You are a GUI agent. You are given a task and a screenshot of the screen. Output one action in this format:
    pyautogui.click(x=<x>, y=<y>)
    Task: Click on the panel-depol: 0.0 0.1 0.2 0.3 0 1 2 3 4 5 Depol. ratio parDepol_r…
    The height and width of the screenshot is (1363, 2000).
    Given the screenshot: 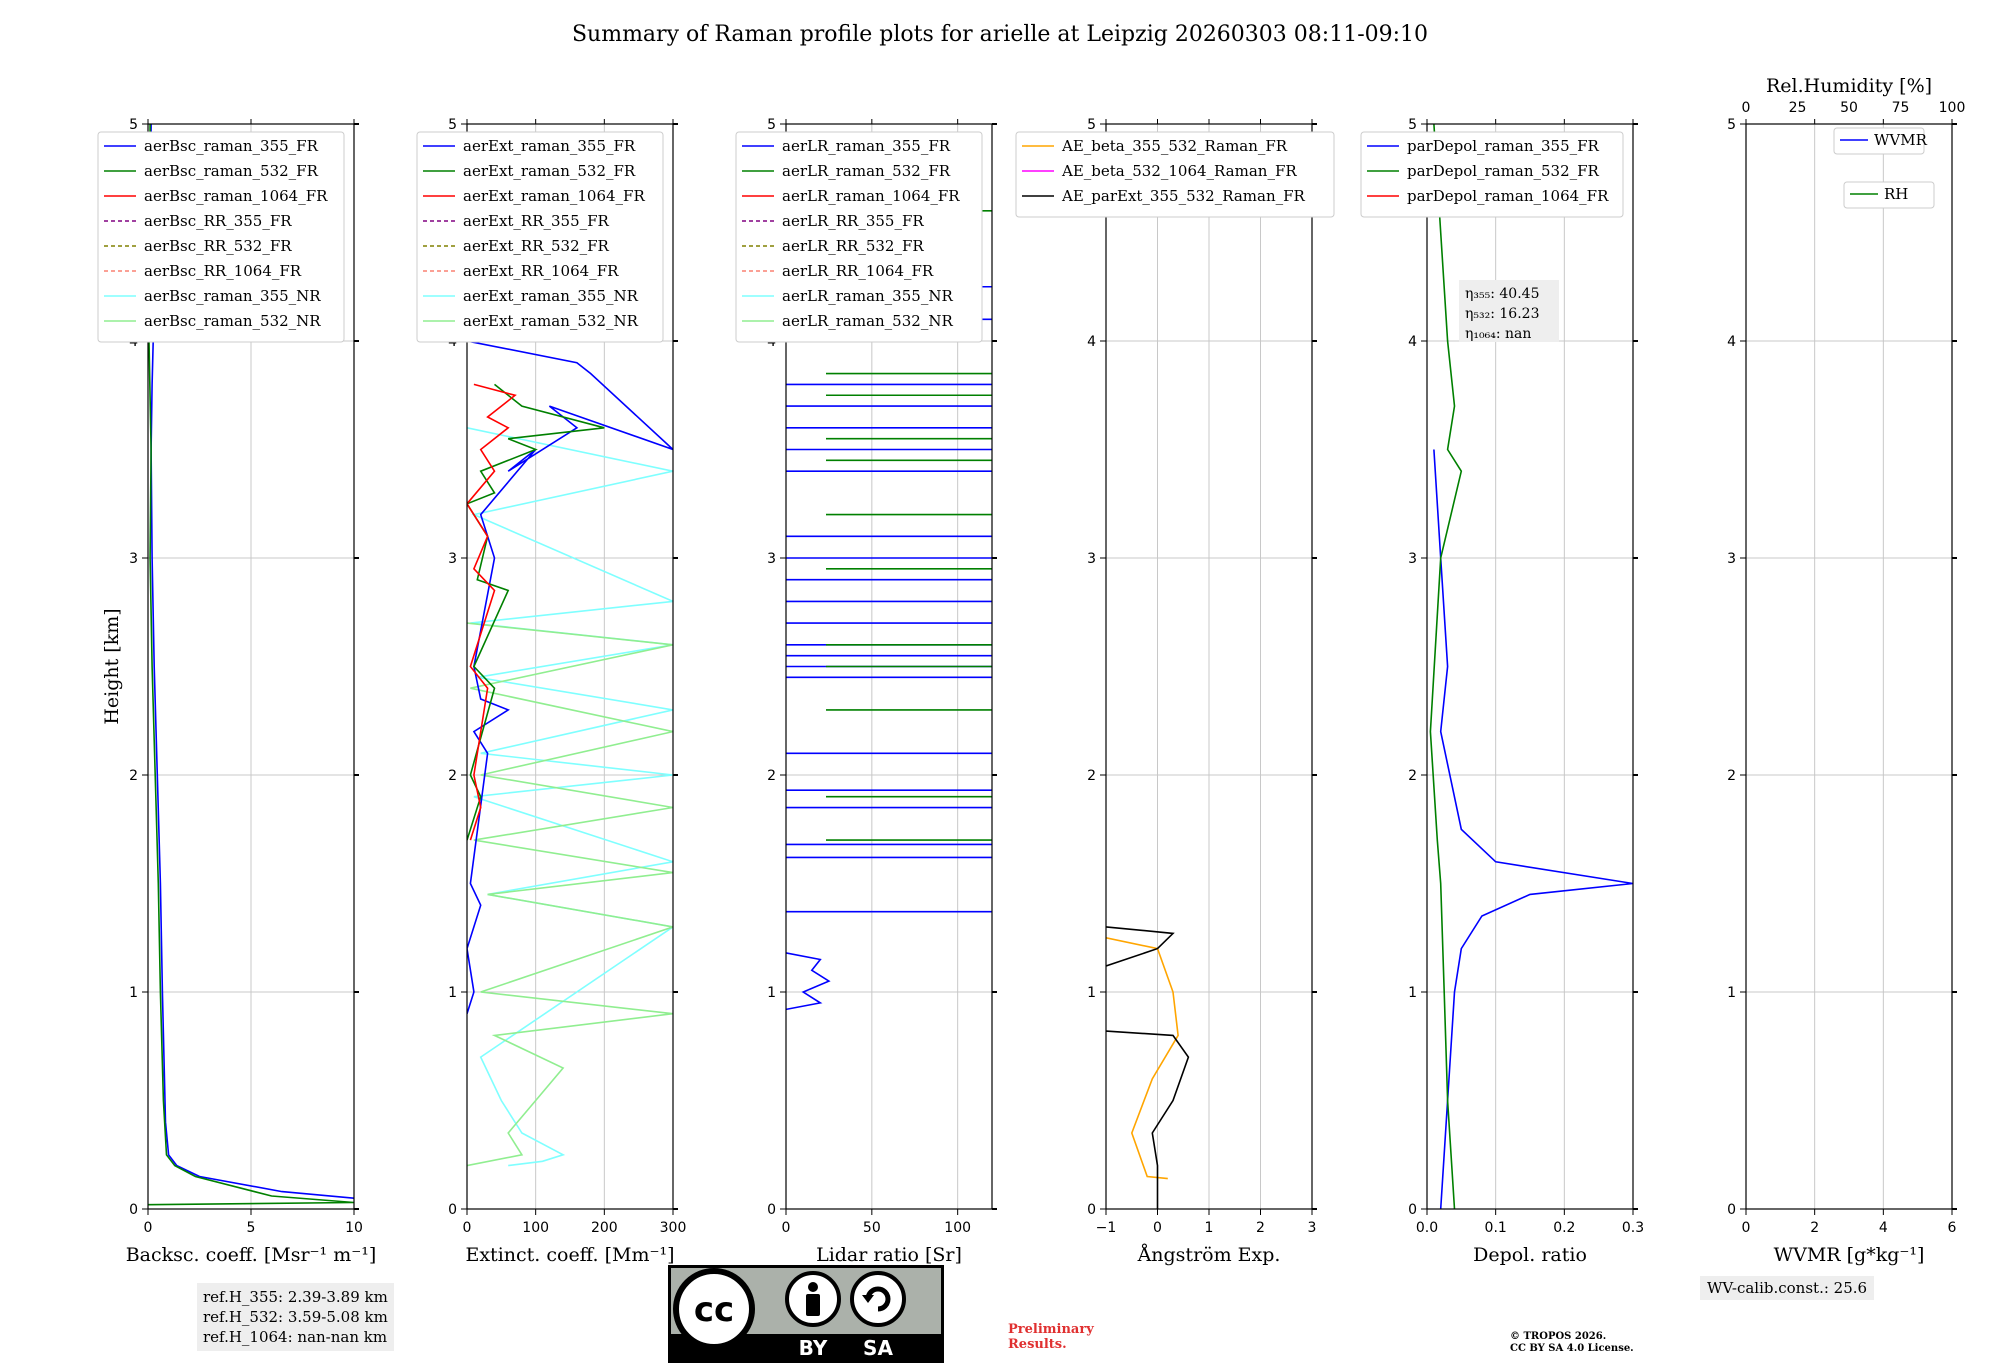 What is the action you would take?
    pyautogui.click(x=1502, y=691)
    